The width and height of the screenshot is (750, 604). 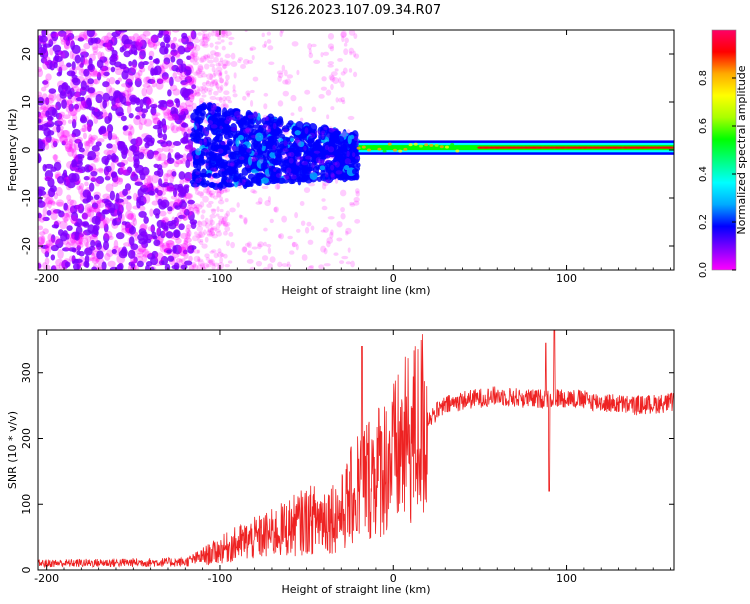 What do you see at coordinates (703, 270) in the screenshot?
I see `colorbar-tick-label: 0.0` at bounding box center [703, 270].